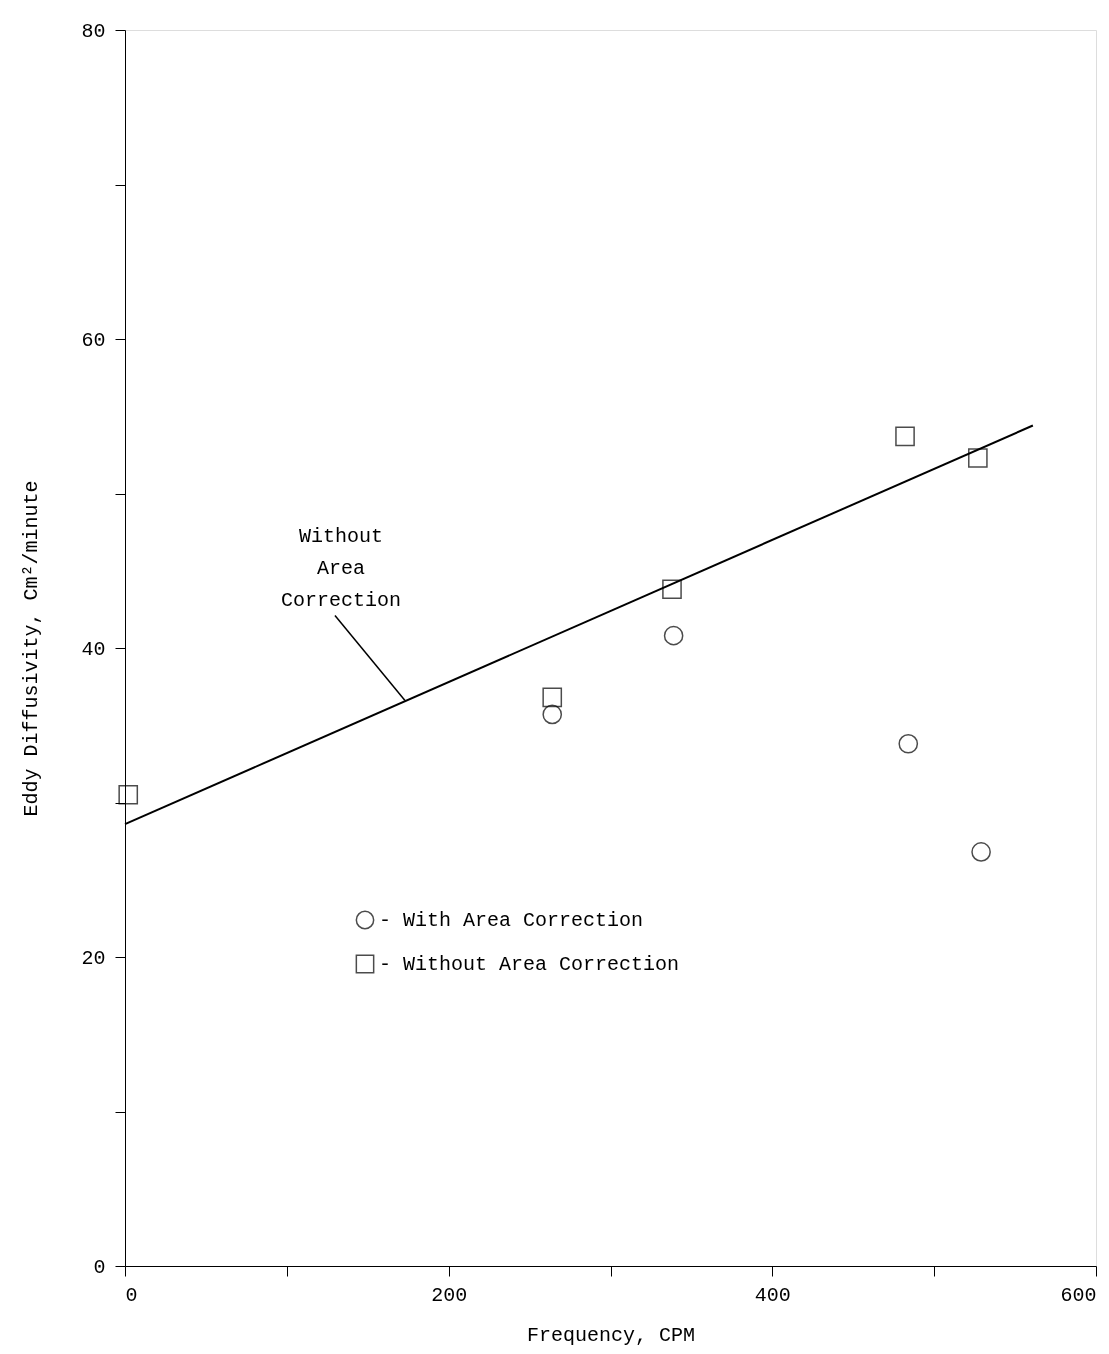  Describe the element at coordinates (93, 31) in the screenshot. I see `y-tick-label: 80` at that location.